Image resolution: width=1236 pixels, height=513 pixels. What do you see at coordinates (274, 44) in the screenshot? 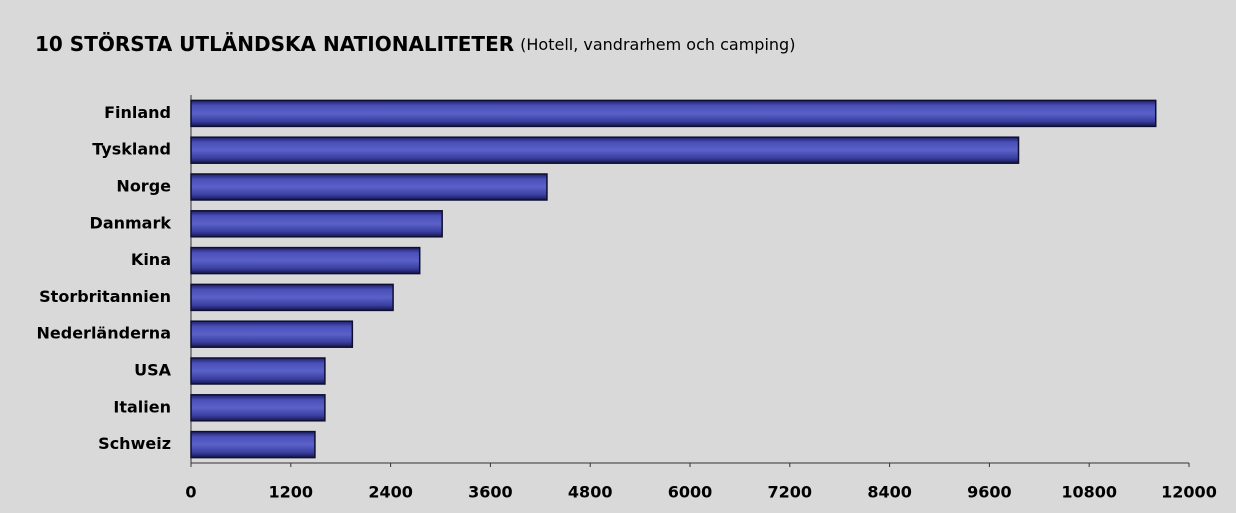
I see `title: 10 STÖRSTA UTLÄNDSKA NATIONALITETER` at bounding box center [274, 44].